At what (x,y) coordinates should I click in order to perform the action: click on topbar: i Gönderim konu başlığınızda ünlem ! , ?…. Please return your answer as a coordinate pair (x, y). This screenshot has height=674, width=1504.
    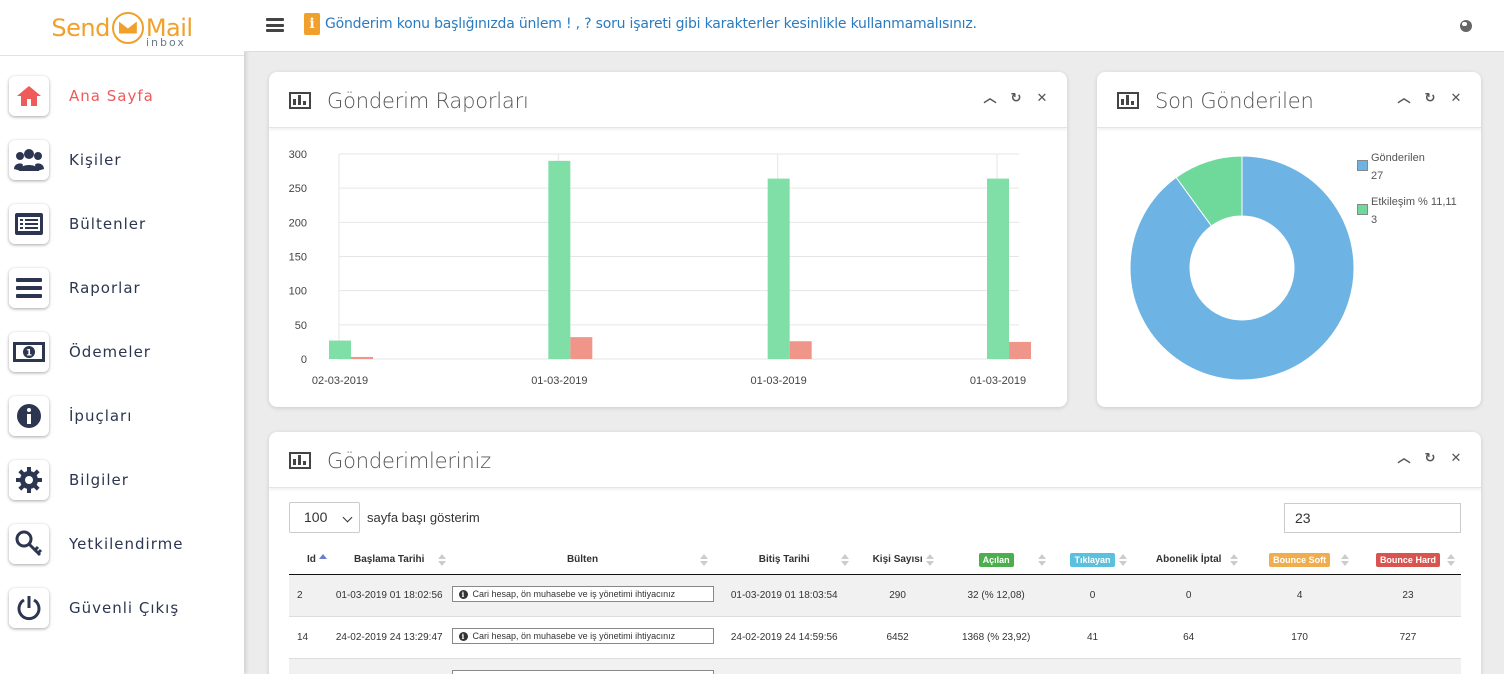
    Looking at the image, I should click on (874, 26).